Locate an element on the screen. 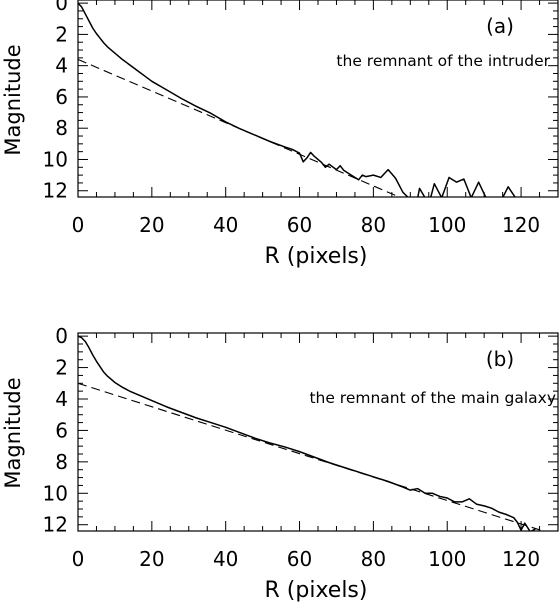  panel-annotation: the remnant of the main galaxy is located at coordinates (432, 398).